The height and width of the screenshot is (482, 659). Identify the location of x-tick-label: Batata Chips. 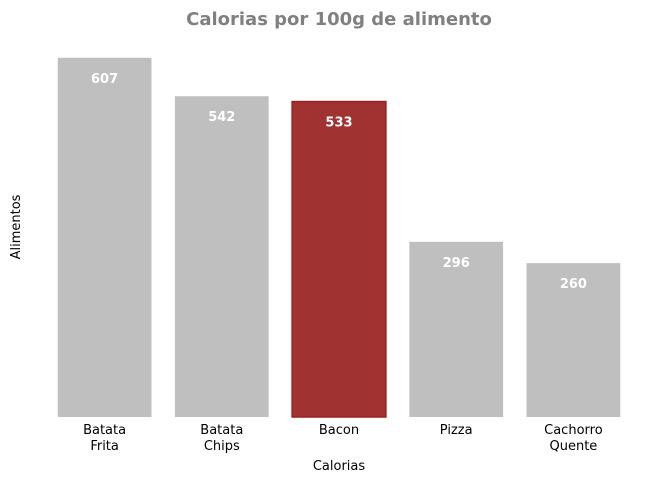
(221, 438).